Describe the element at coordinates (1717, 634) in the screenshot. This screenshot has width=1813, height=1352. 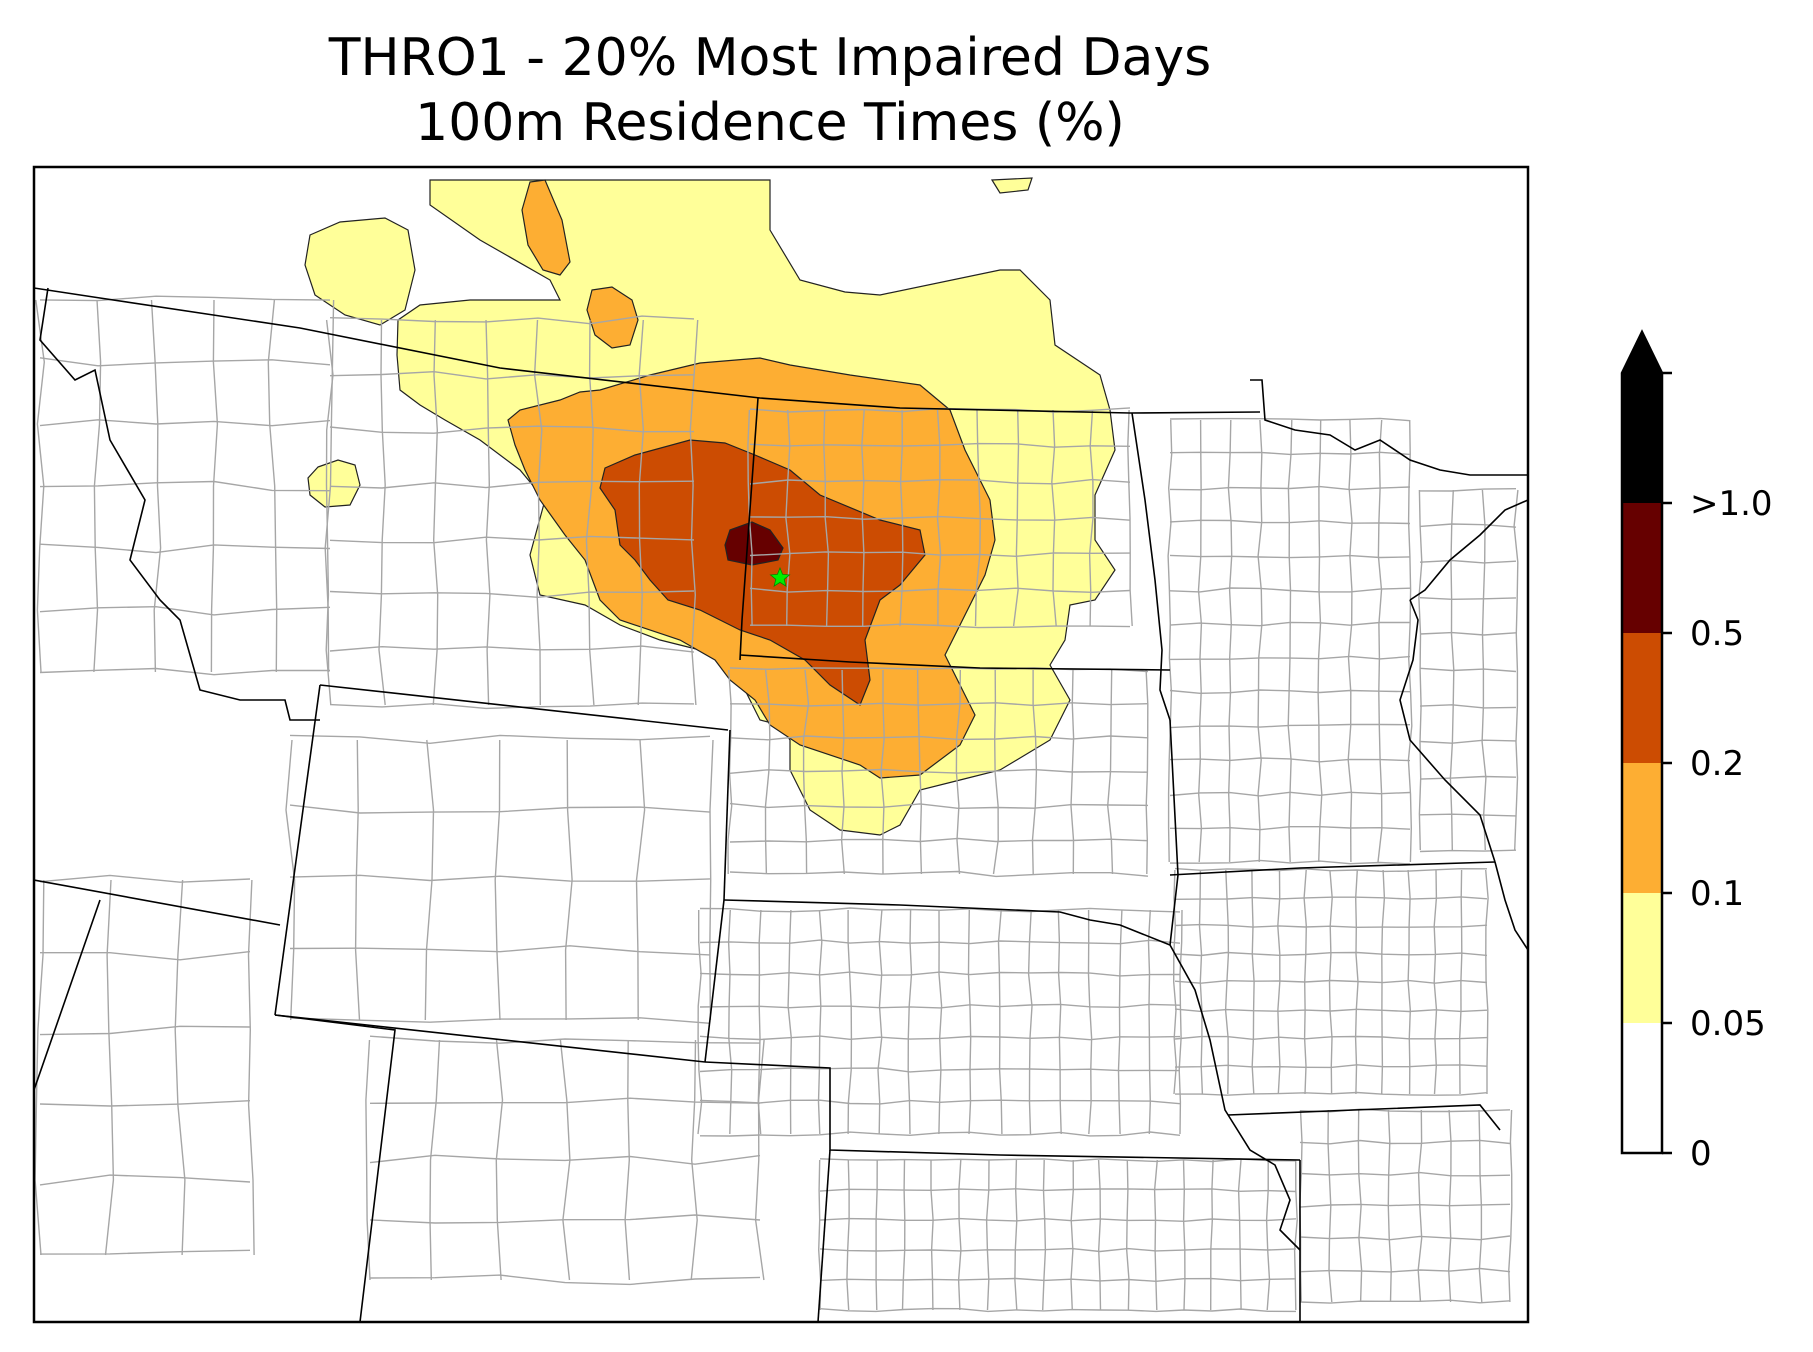
I see `colorbar-label-05: 0.5` at that location.